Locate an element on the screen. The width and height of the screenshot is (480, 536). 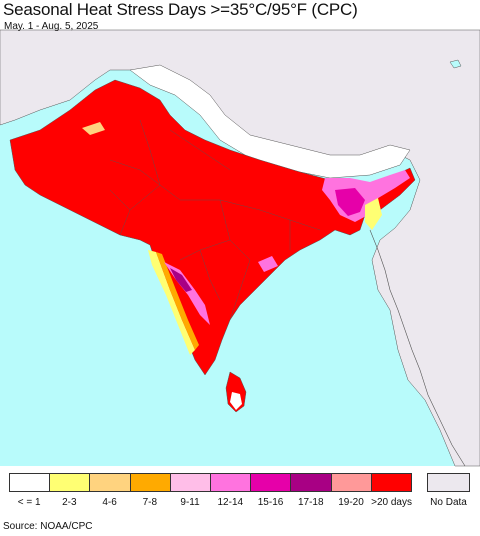
legend-color-bar is located at coordinates (210, 482).